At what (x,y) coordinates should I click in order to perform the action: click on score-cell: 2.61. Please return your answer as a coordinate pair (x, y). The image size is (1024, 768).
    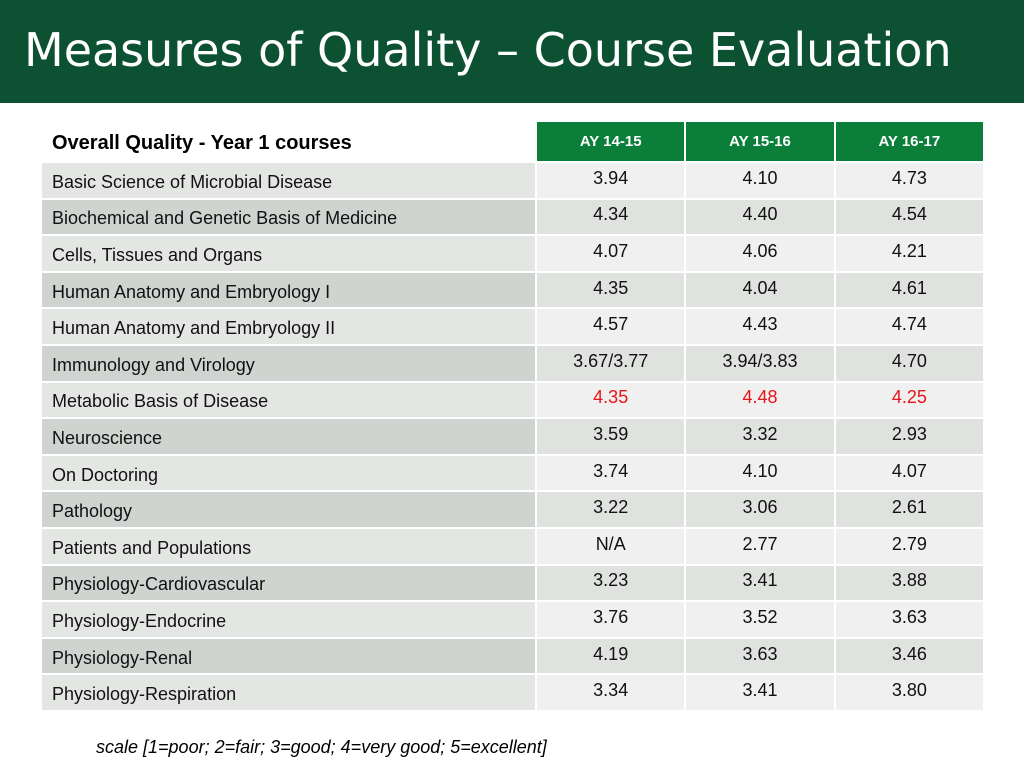
    Looking at the image, I should click on (908, 510).